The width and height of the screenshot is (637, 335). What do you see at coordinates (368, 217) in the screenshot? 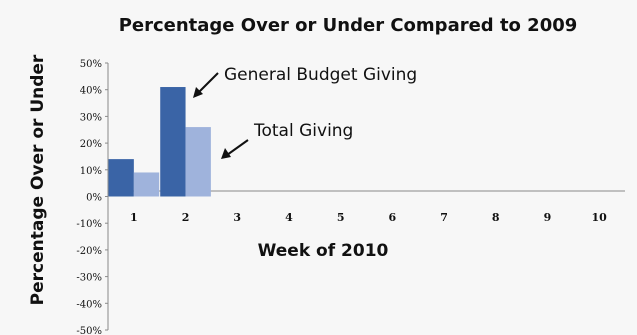
I see `x-axis-ticks: 1 2 3 4 5 6 7 8 9 10` at bounding box center [368, 217].